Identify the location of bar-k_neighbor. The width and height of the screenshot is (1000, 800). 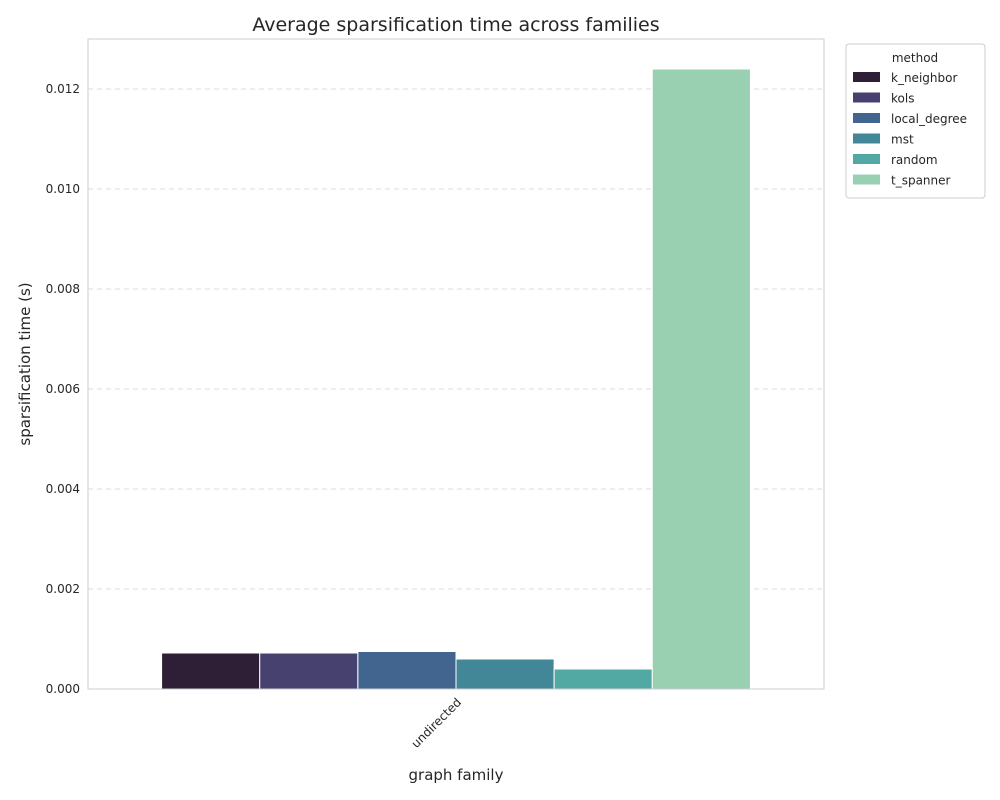
(211, 671).